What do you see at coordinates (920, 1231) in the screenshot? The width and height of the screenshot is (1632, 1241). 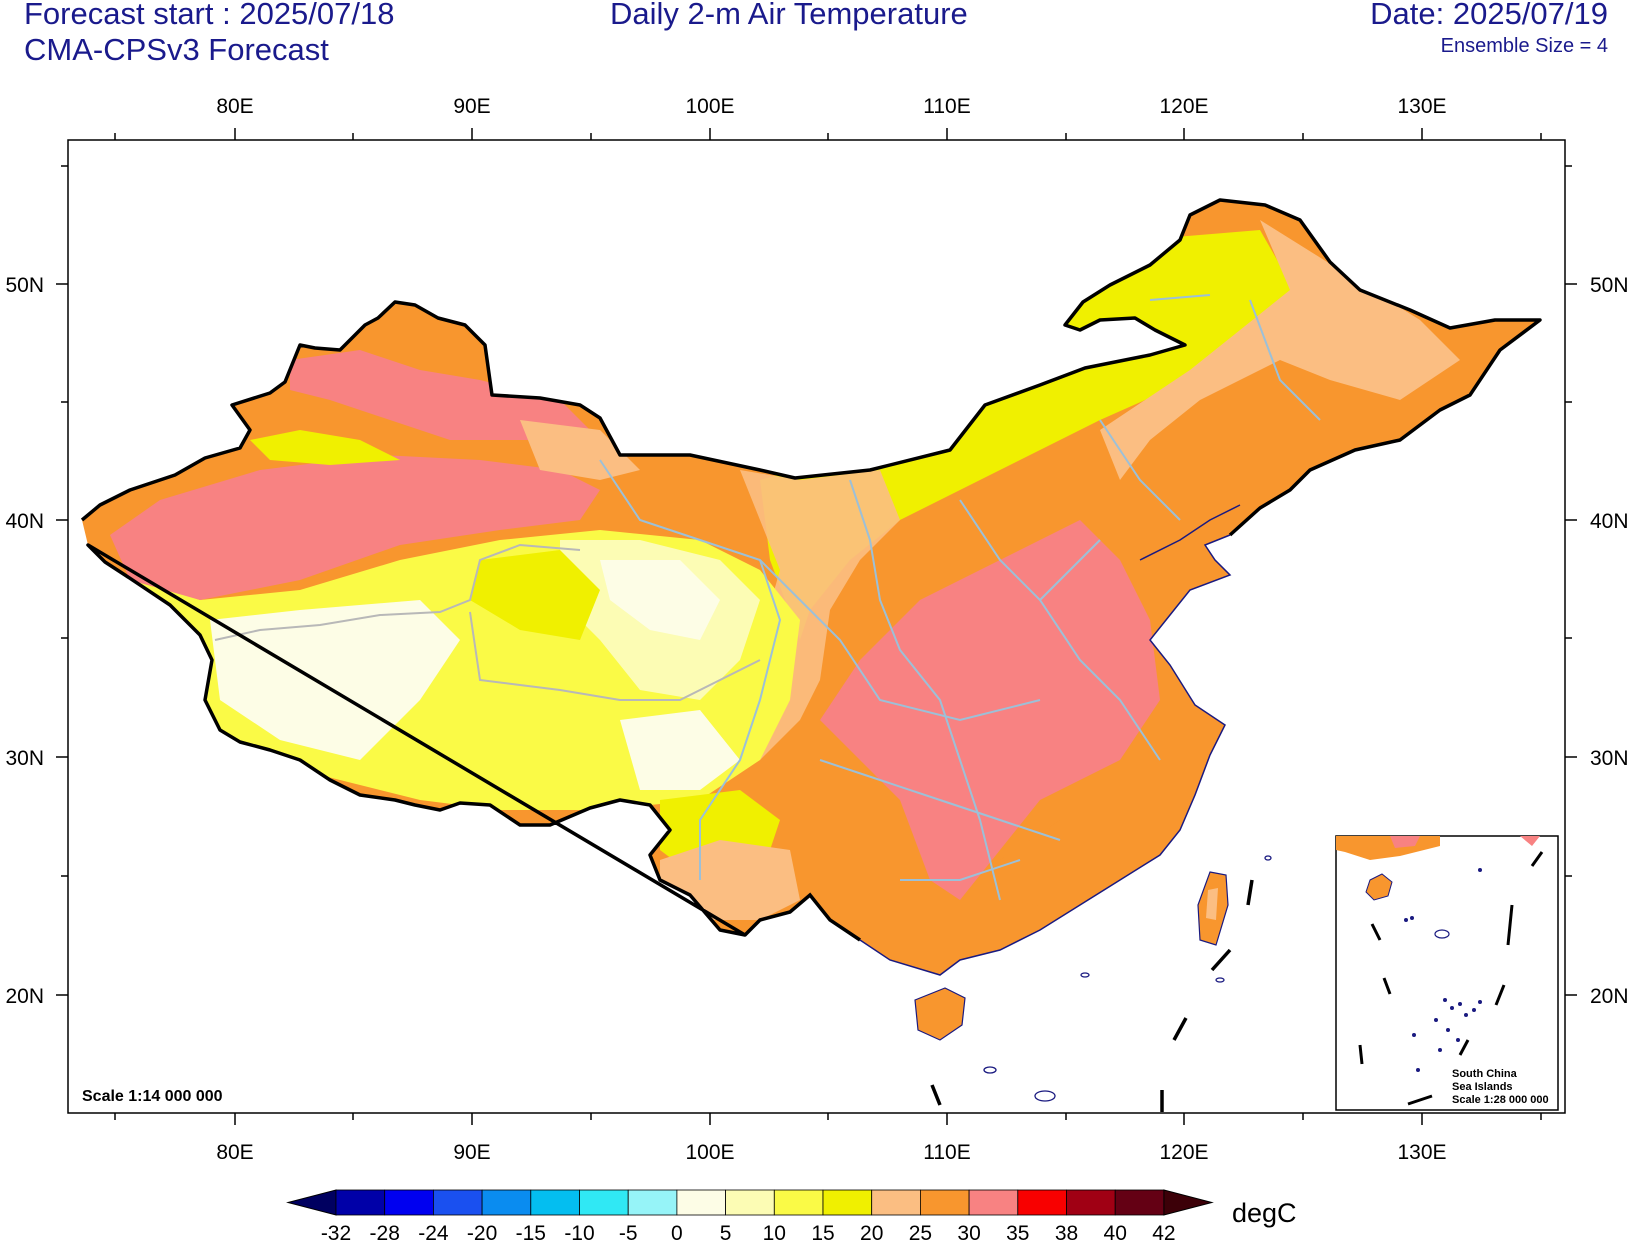 I see `colorbar-tick-label: 25` at bounding box center [920, 1231].